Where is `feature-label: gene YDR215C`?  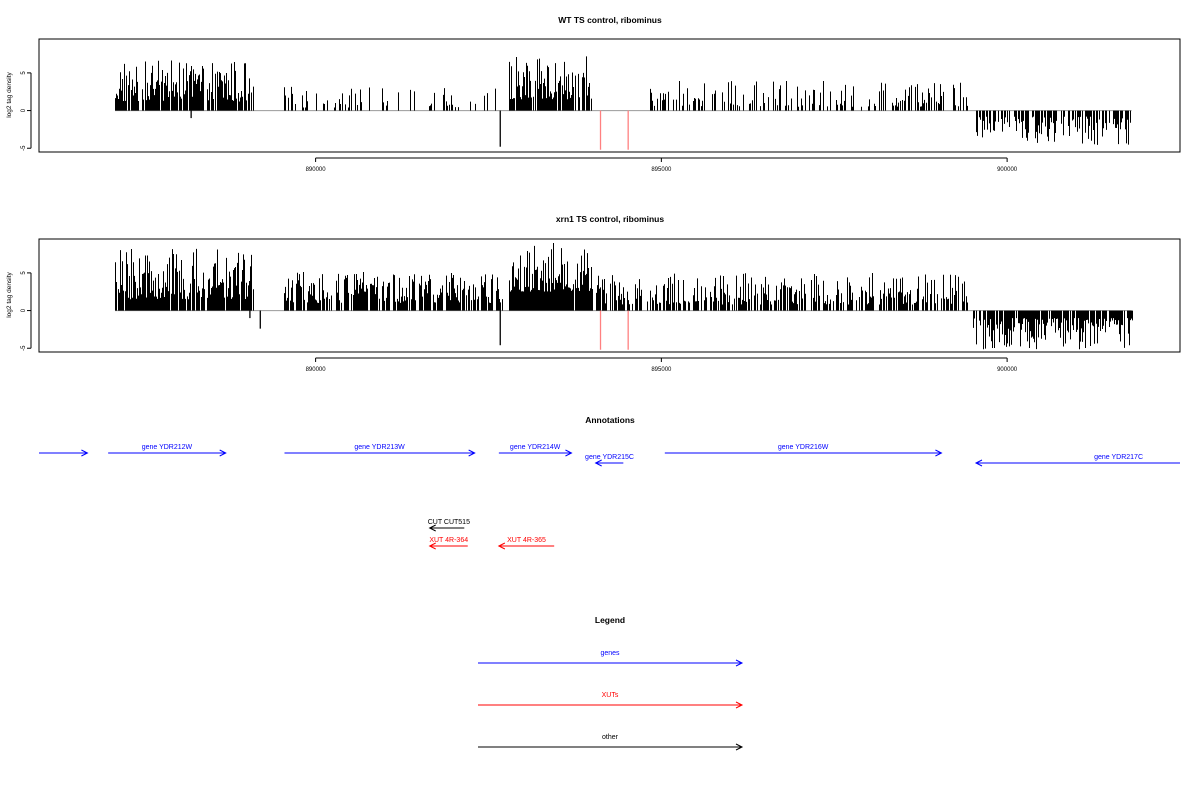 feature-label: gene YDR215C is located at coordinates (609, 457).